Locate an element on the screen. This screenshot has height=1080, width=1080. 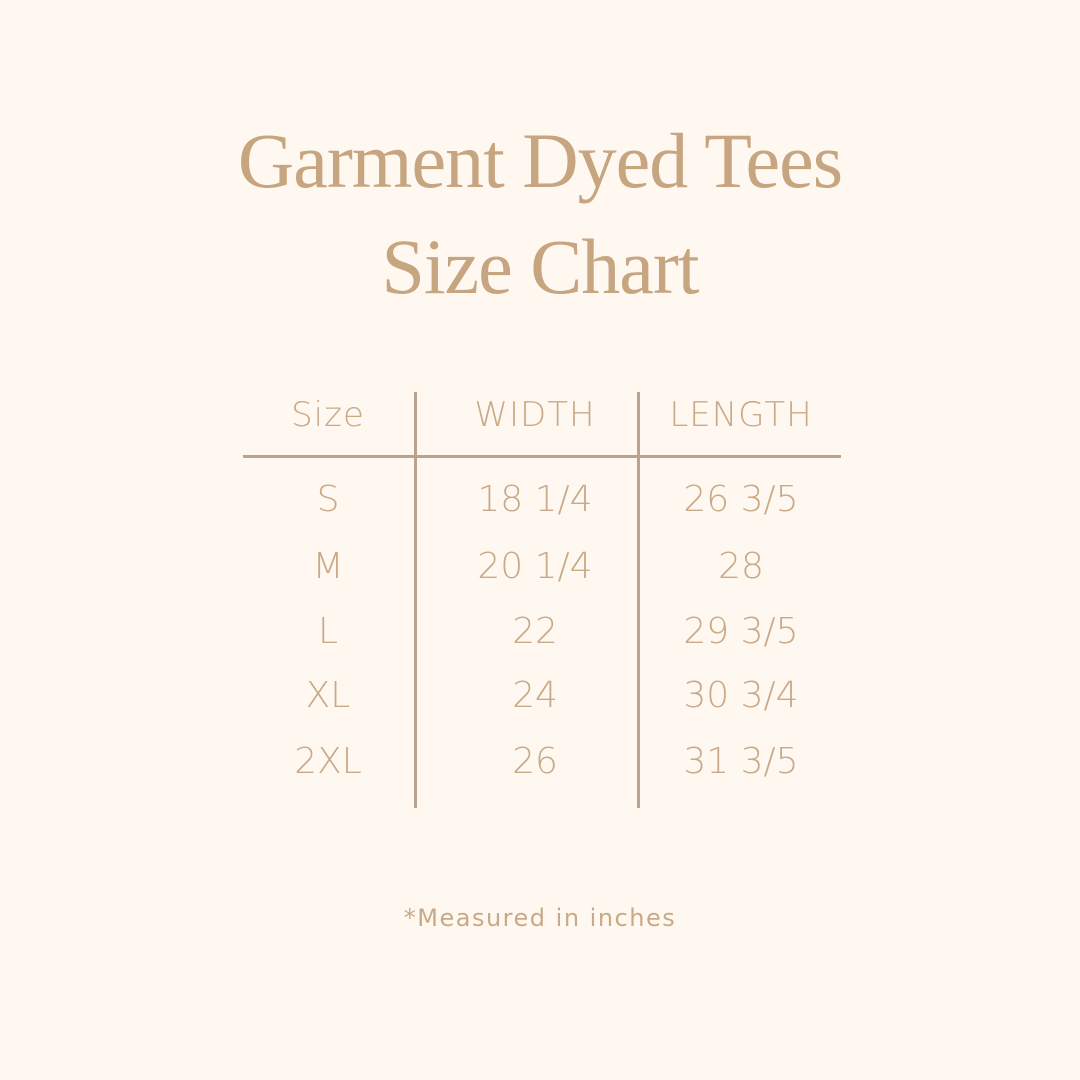
header-divider is located at coordinates (542, 456).